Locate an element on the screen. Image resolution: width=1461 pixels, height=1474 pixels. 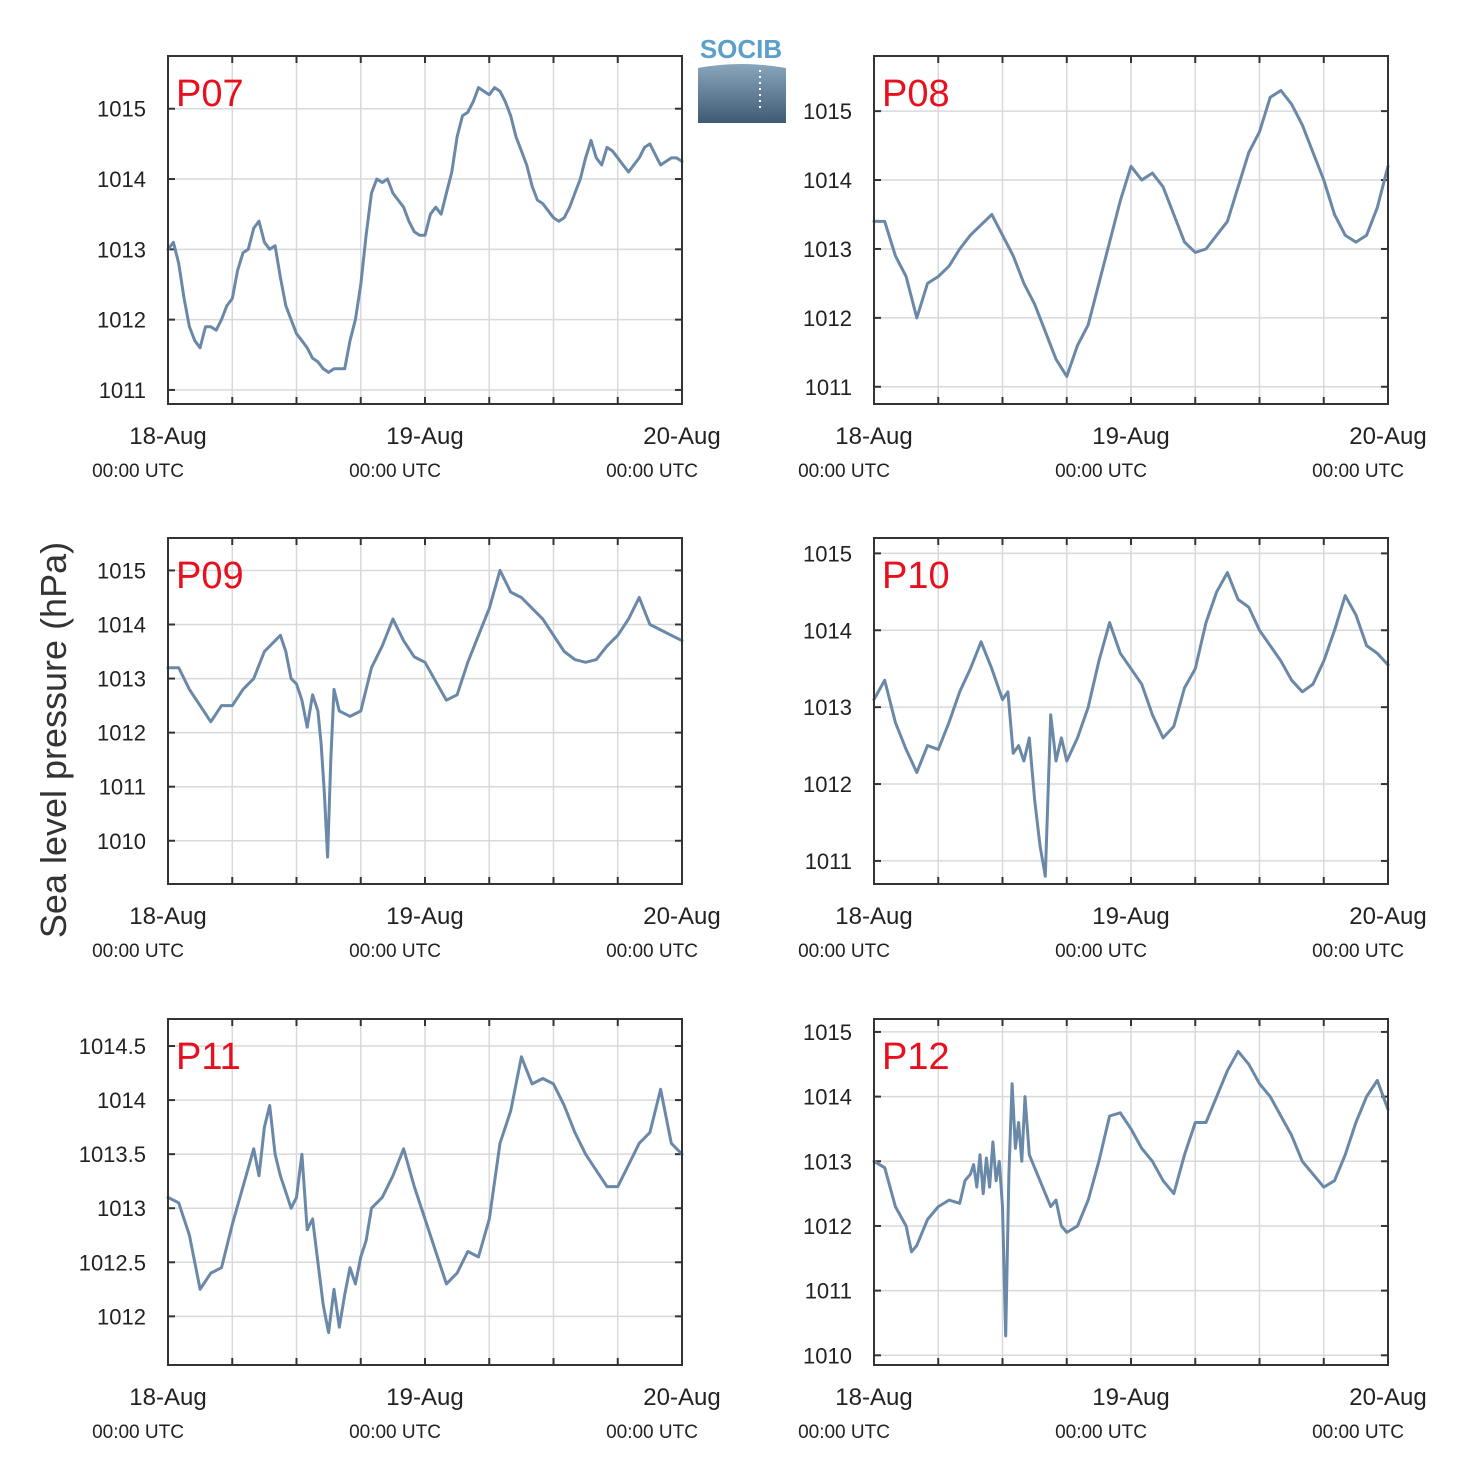
socib-logo: SOCIB is located at coordinates (742, 78).